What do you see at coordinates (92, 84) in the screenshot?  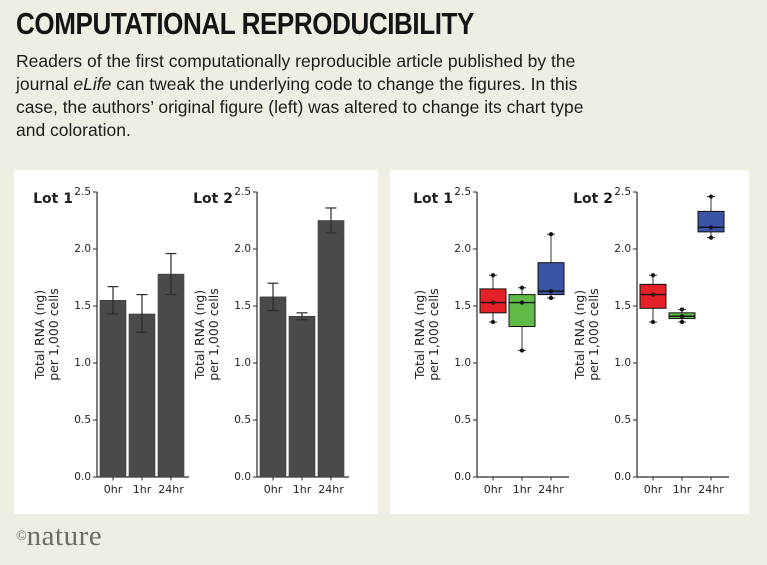 I see `journal-name: eLife` at bounding box center [92, 84].